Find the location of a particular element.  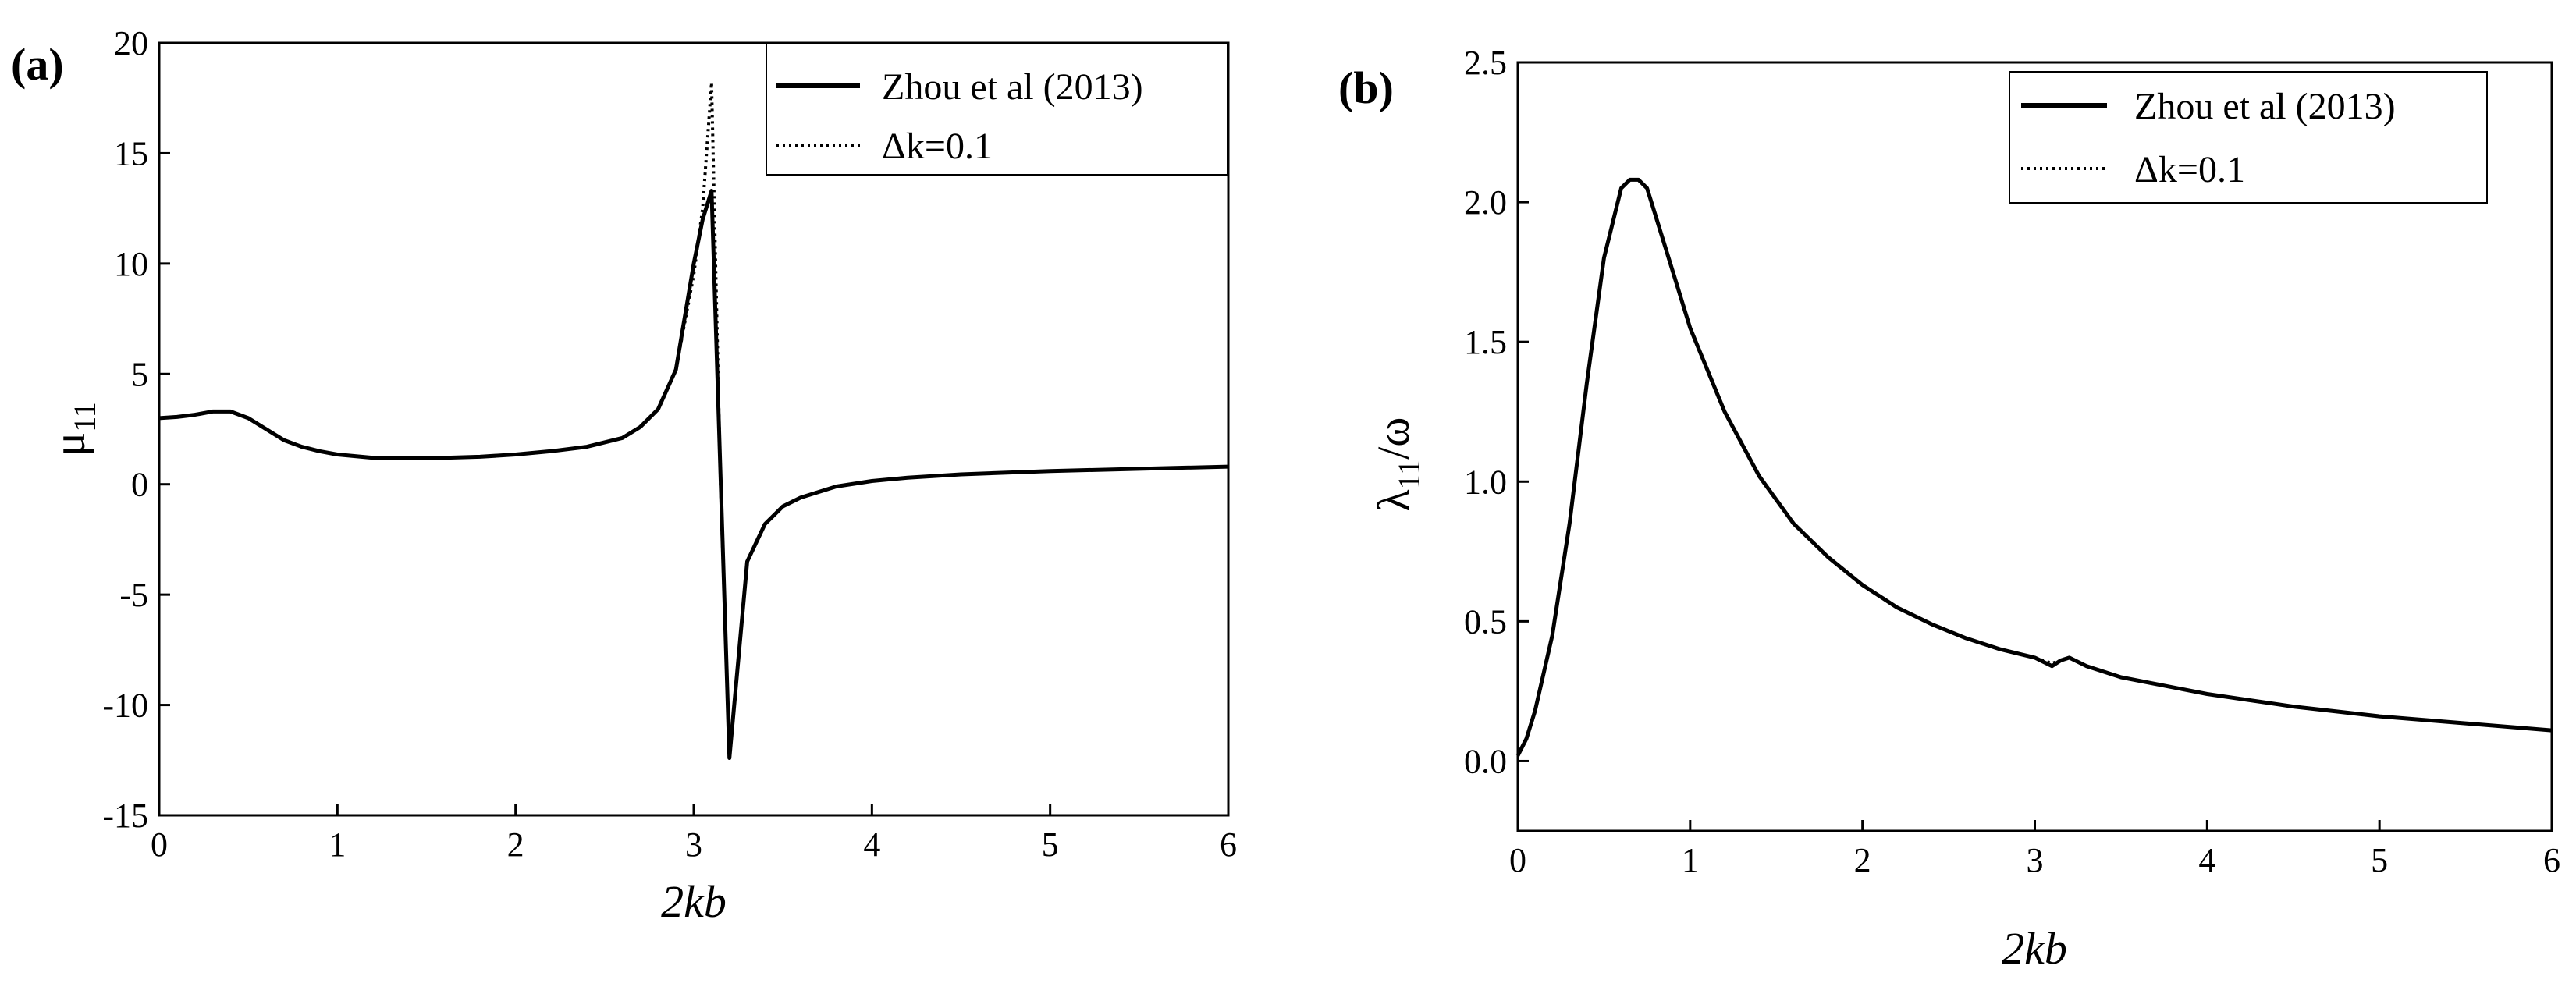

panel-b-legend-box is located at coordinates (2248, 137).